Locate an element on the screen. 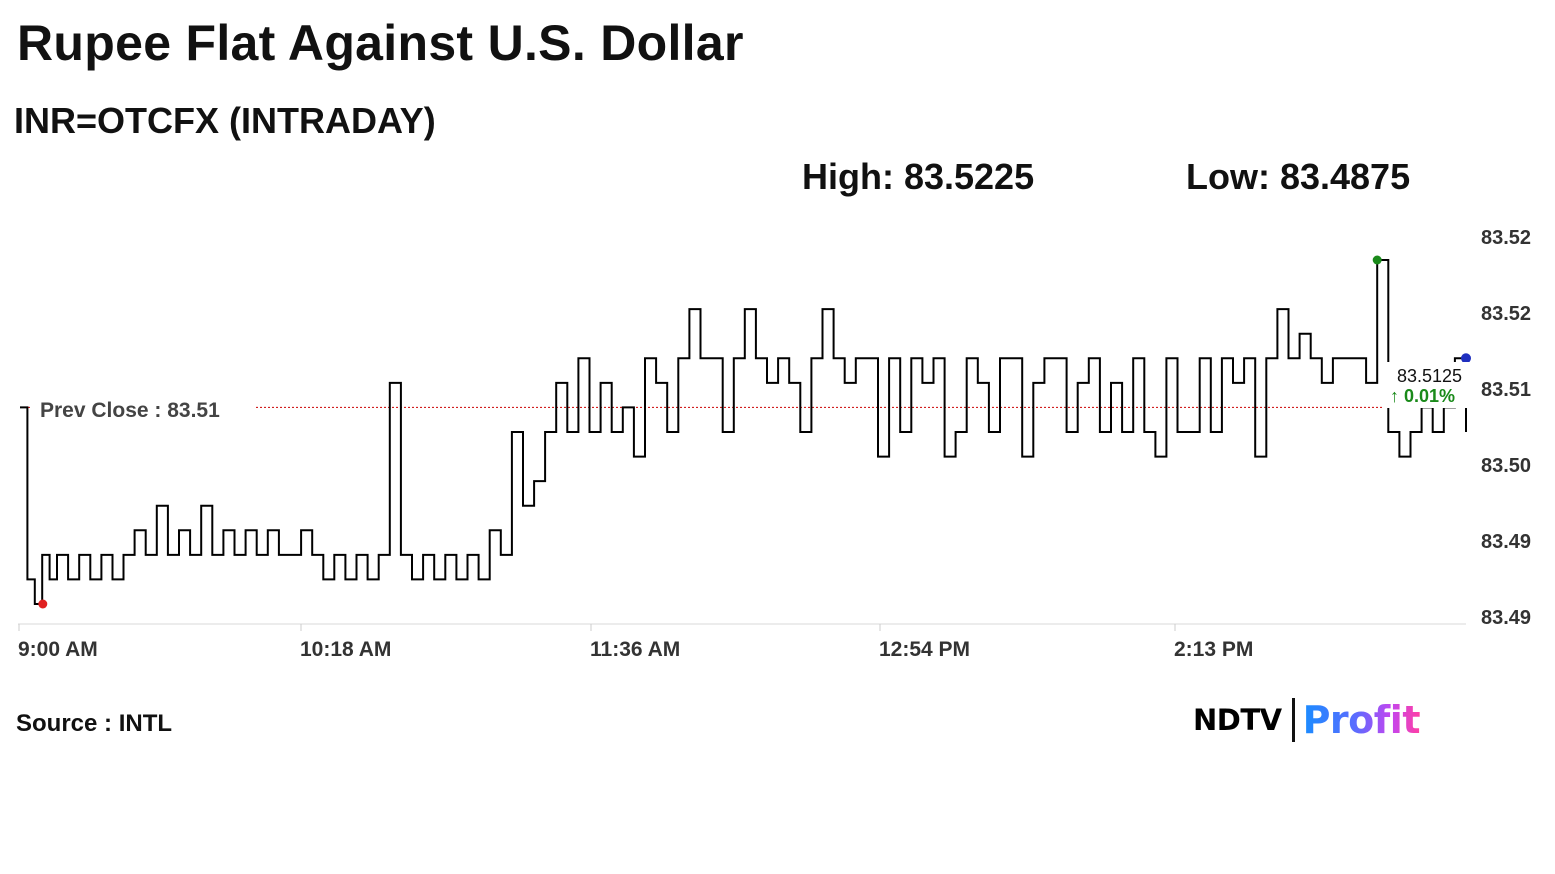 This screenshot has height=874, width=1555. y-tick-label: 83.50 is located at coordinates (1506, 466).